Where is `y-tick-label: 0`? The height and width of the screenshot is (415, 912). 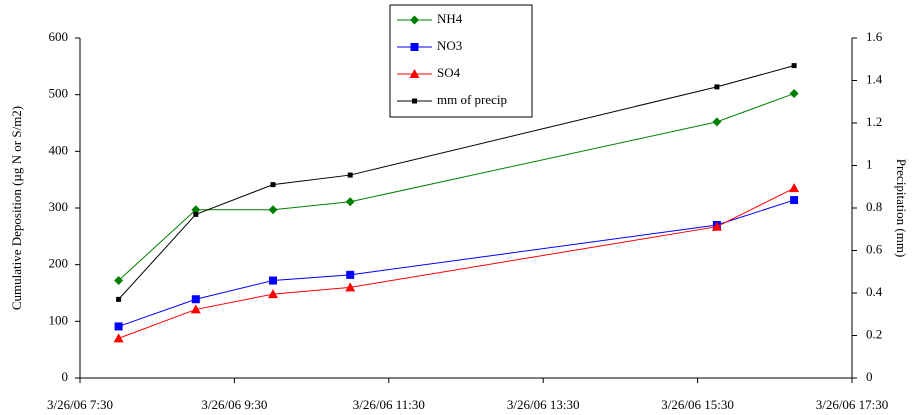
y-tick-label: 0 is located at coordinates (65, 376).